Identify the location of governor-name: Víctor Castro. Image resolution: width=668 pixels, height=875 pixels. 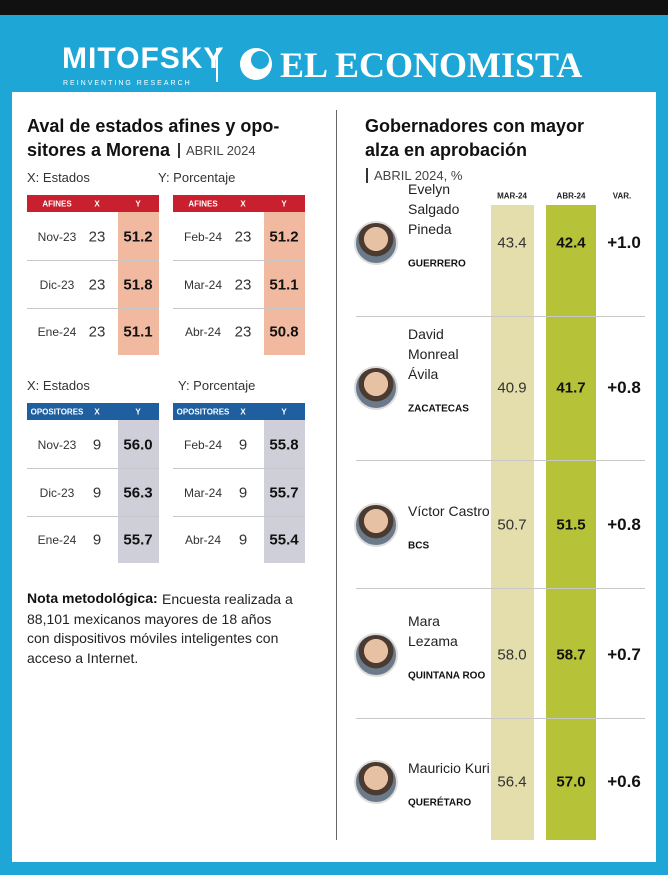
(449, 511).